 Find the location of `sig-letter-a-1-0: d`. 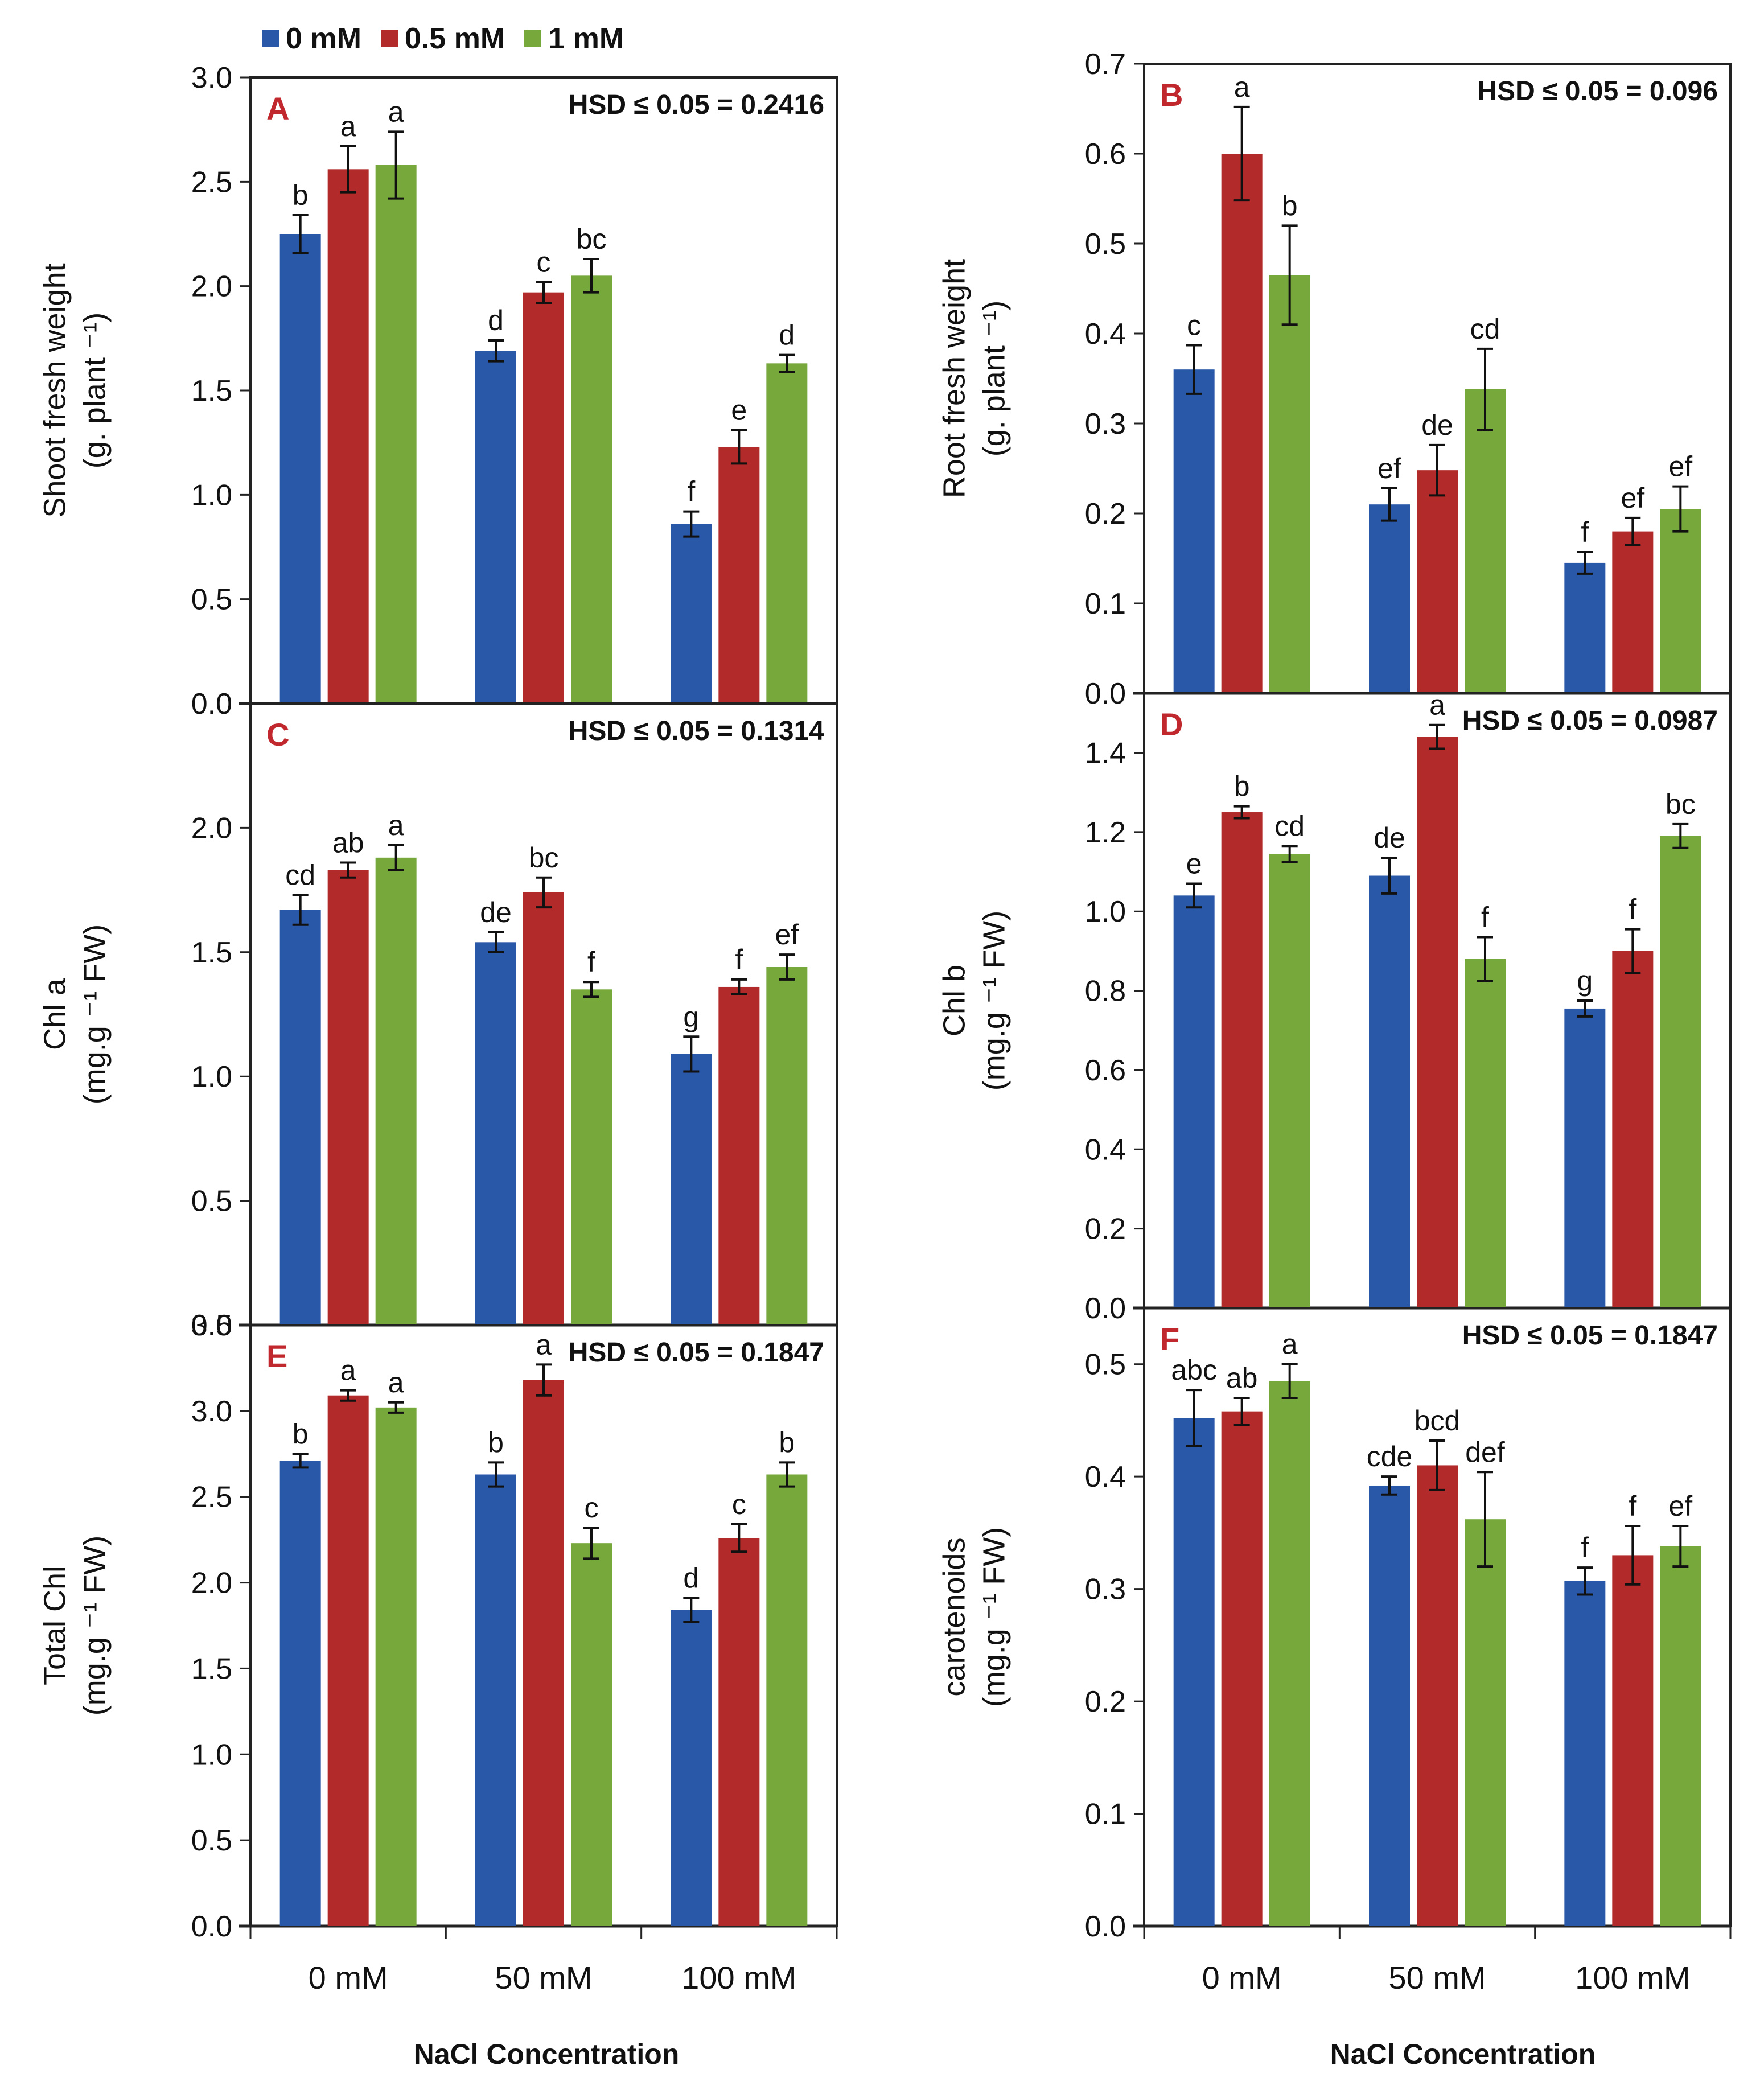

sig-letter-a-1-0: d is located at coordinates (496, 320).